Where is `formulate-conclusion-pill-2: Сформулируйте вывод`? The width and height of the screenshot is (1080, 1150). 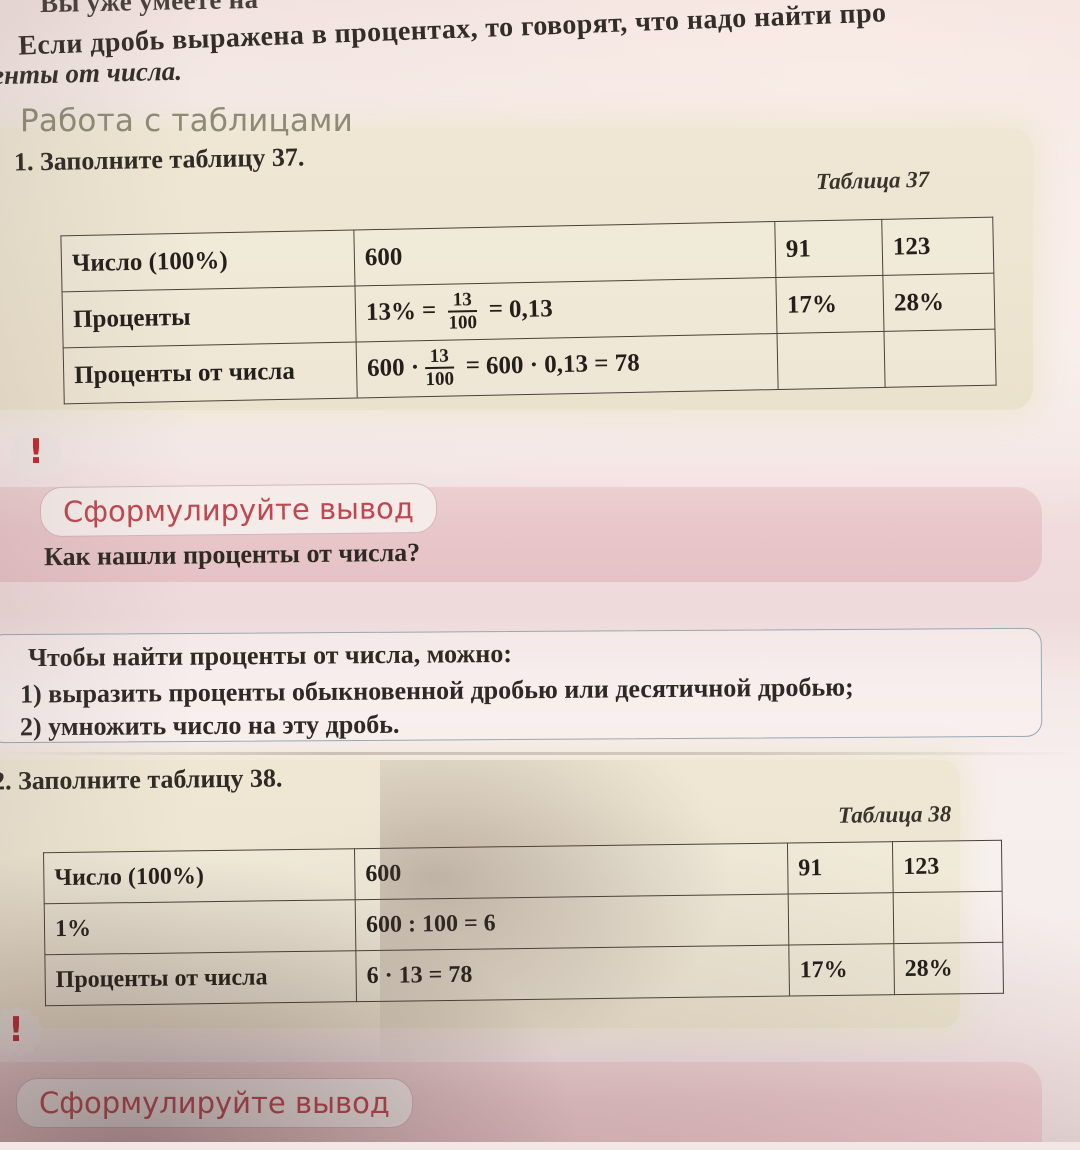 formulate-conclusion-pill-2: Сформулируйте вывод is located at coordinates (214, 1103).